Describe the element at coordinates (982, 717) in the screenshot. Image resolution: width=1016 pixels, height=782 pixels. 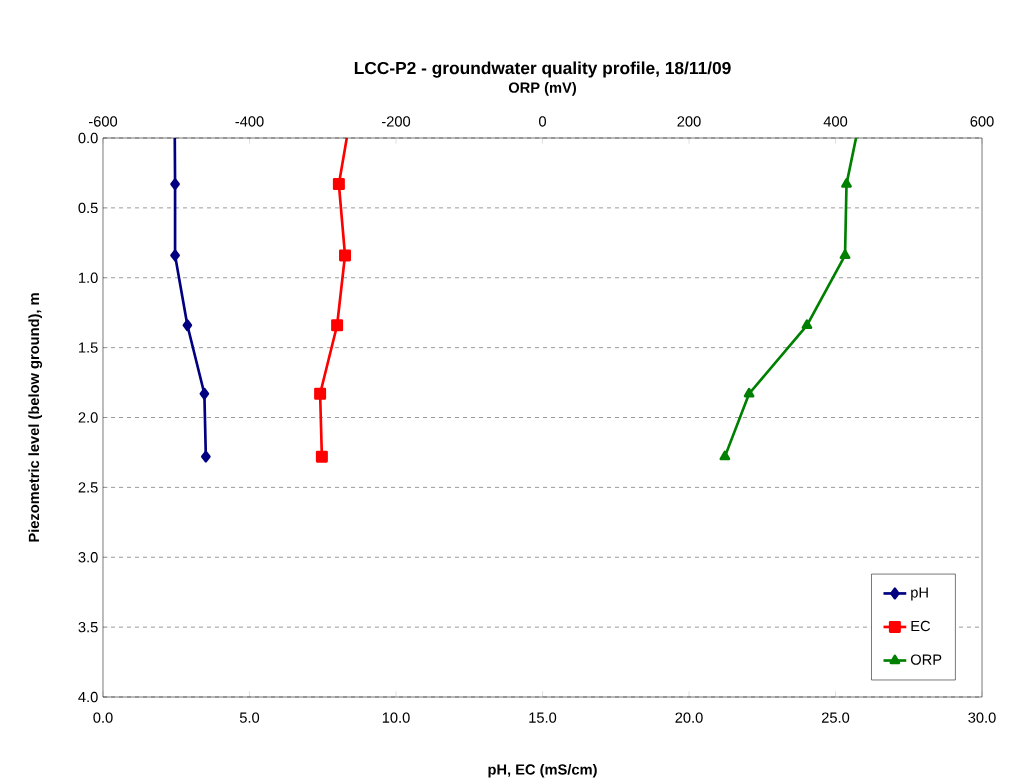
I see `x-tick-label: 30.0` at that location.